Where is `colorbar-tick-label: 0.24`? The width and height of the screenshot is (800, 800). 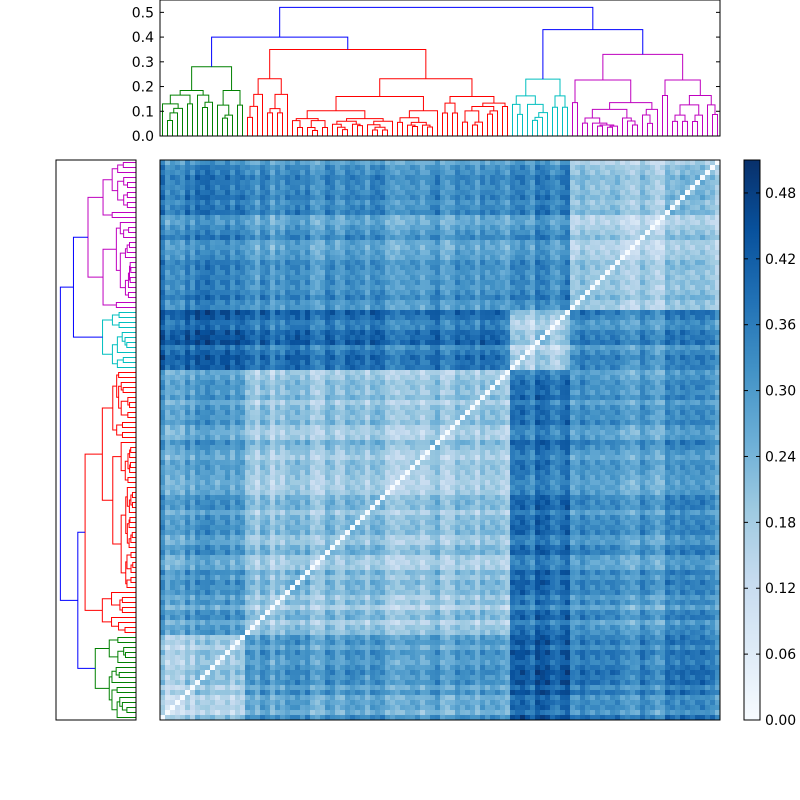
colorbar-tick-label: 0.24 is located at coordinates (780, 457).